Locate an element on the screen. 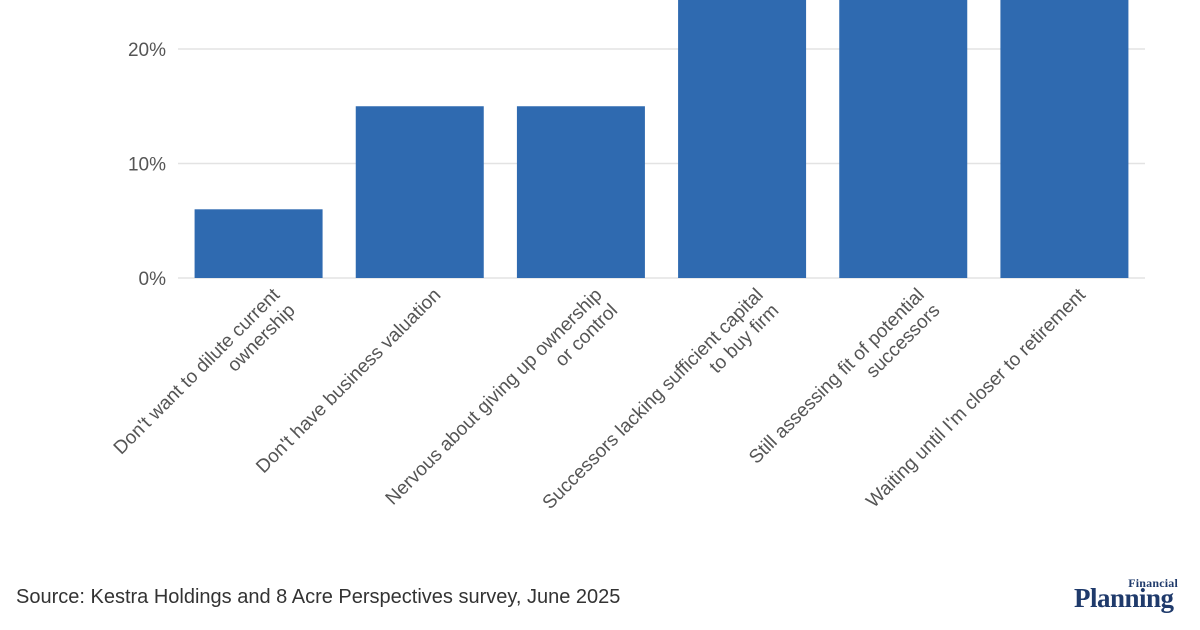  x-tick-label-line: Don't want to dilute current is located at coordinates (197, 371).